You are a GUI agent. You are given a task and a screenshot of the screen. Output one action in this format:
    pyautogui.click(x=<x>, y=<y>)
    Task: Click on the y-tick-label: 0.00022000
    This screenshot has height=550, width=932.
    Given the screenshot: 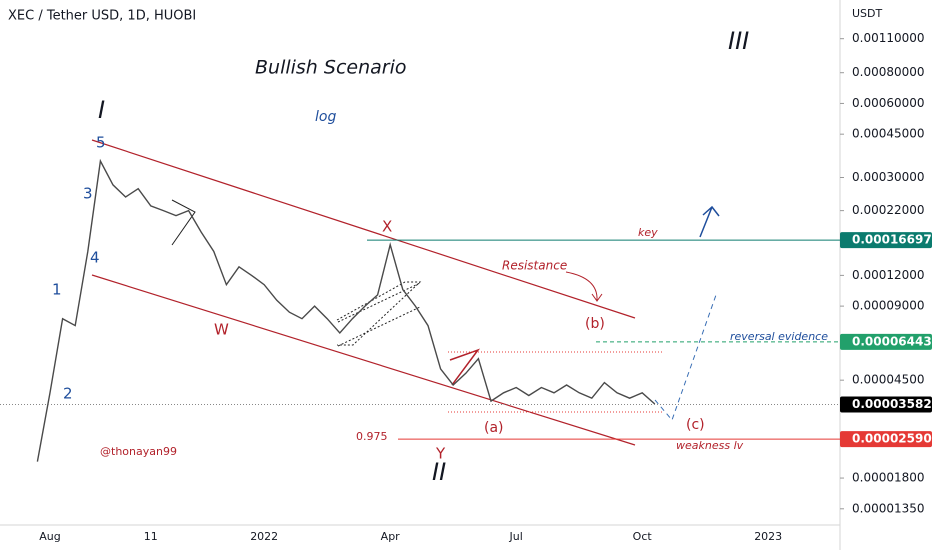 What is the action you would take?
    pyautogui.click(x=888, y=210)
    